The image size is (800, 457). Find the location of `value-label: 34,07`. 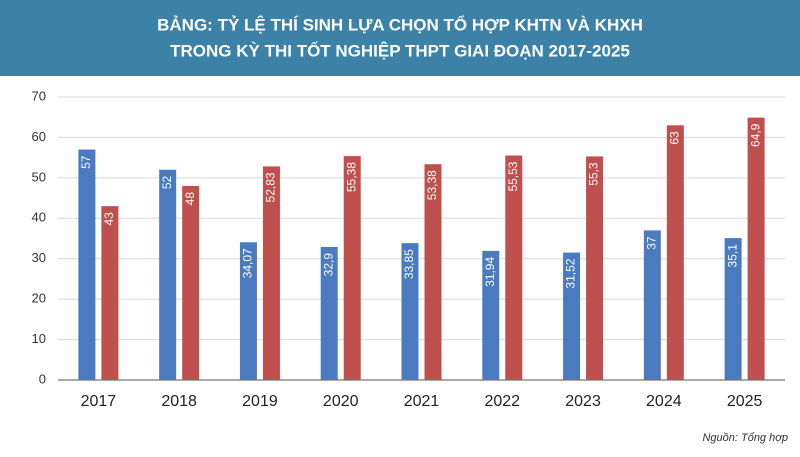

value-label: 34,07 is located at coordinates (248, 263).